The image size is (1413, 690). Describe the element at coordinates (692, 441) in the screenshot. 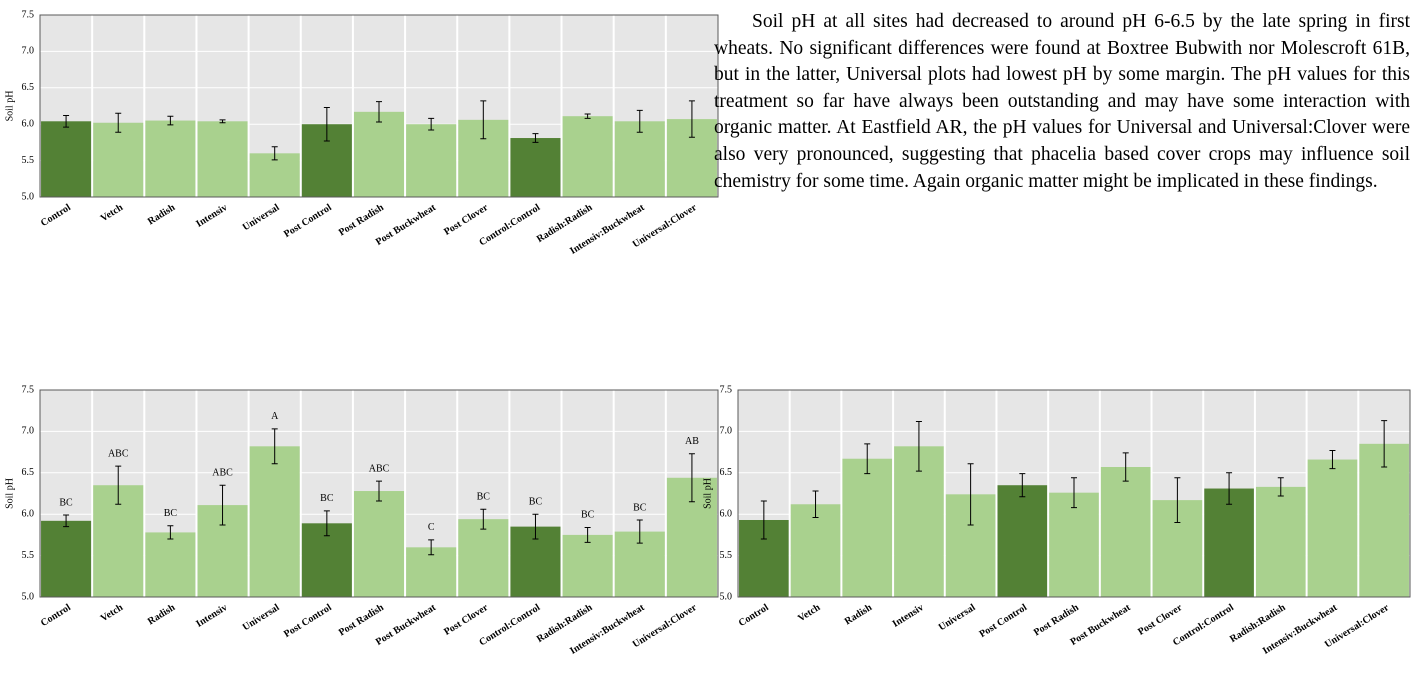

I see `group-letter: AB` at that location.